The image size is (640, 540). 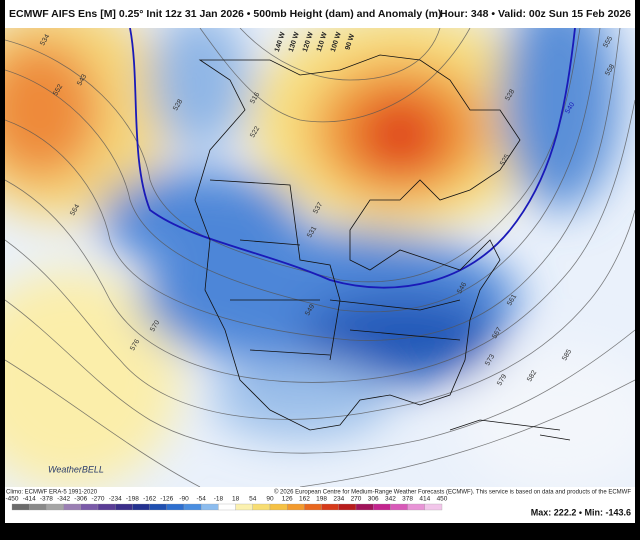 What do you see at coordinates (236, 499) in the screenshot?
I see `colorbar-label: 18` at bounding box center [236, 499].